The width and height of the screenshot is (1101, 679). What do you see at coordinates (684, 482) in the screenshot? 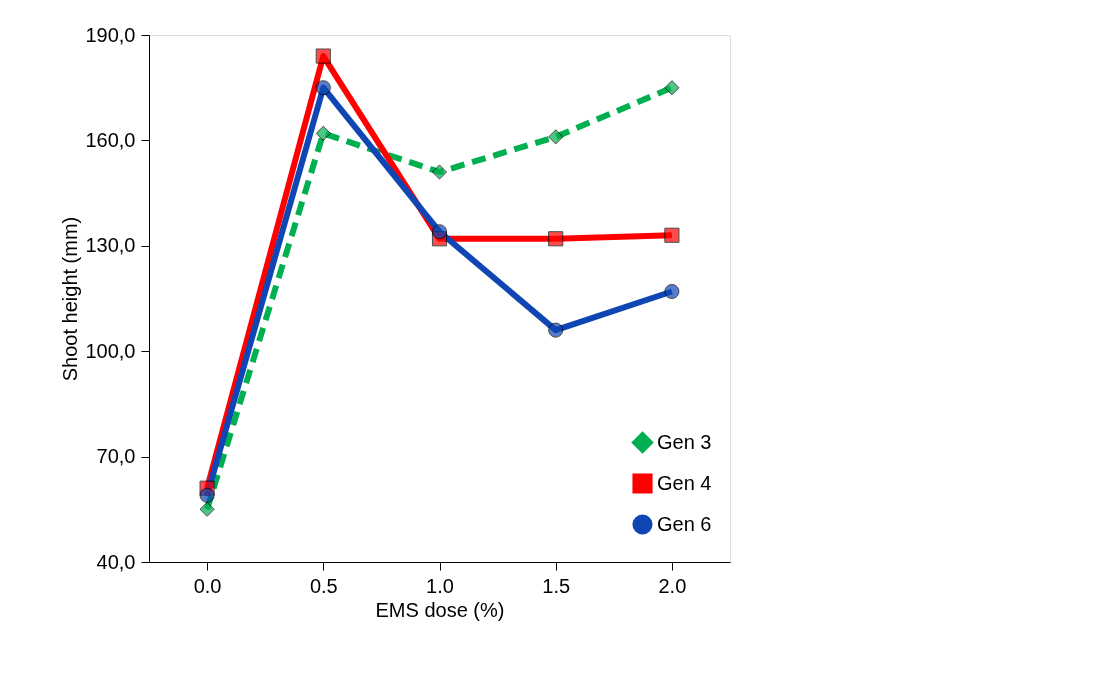
I see `legend-label: Gen 4` at bounding box center [684, 482].